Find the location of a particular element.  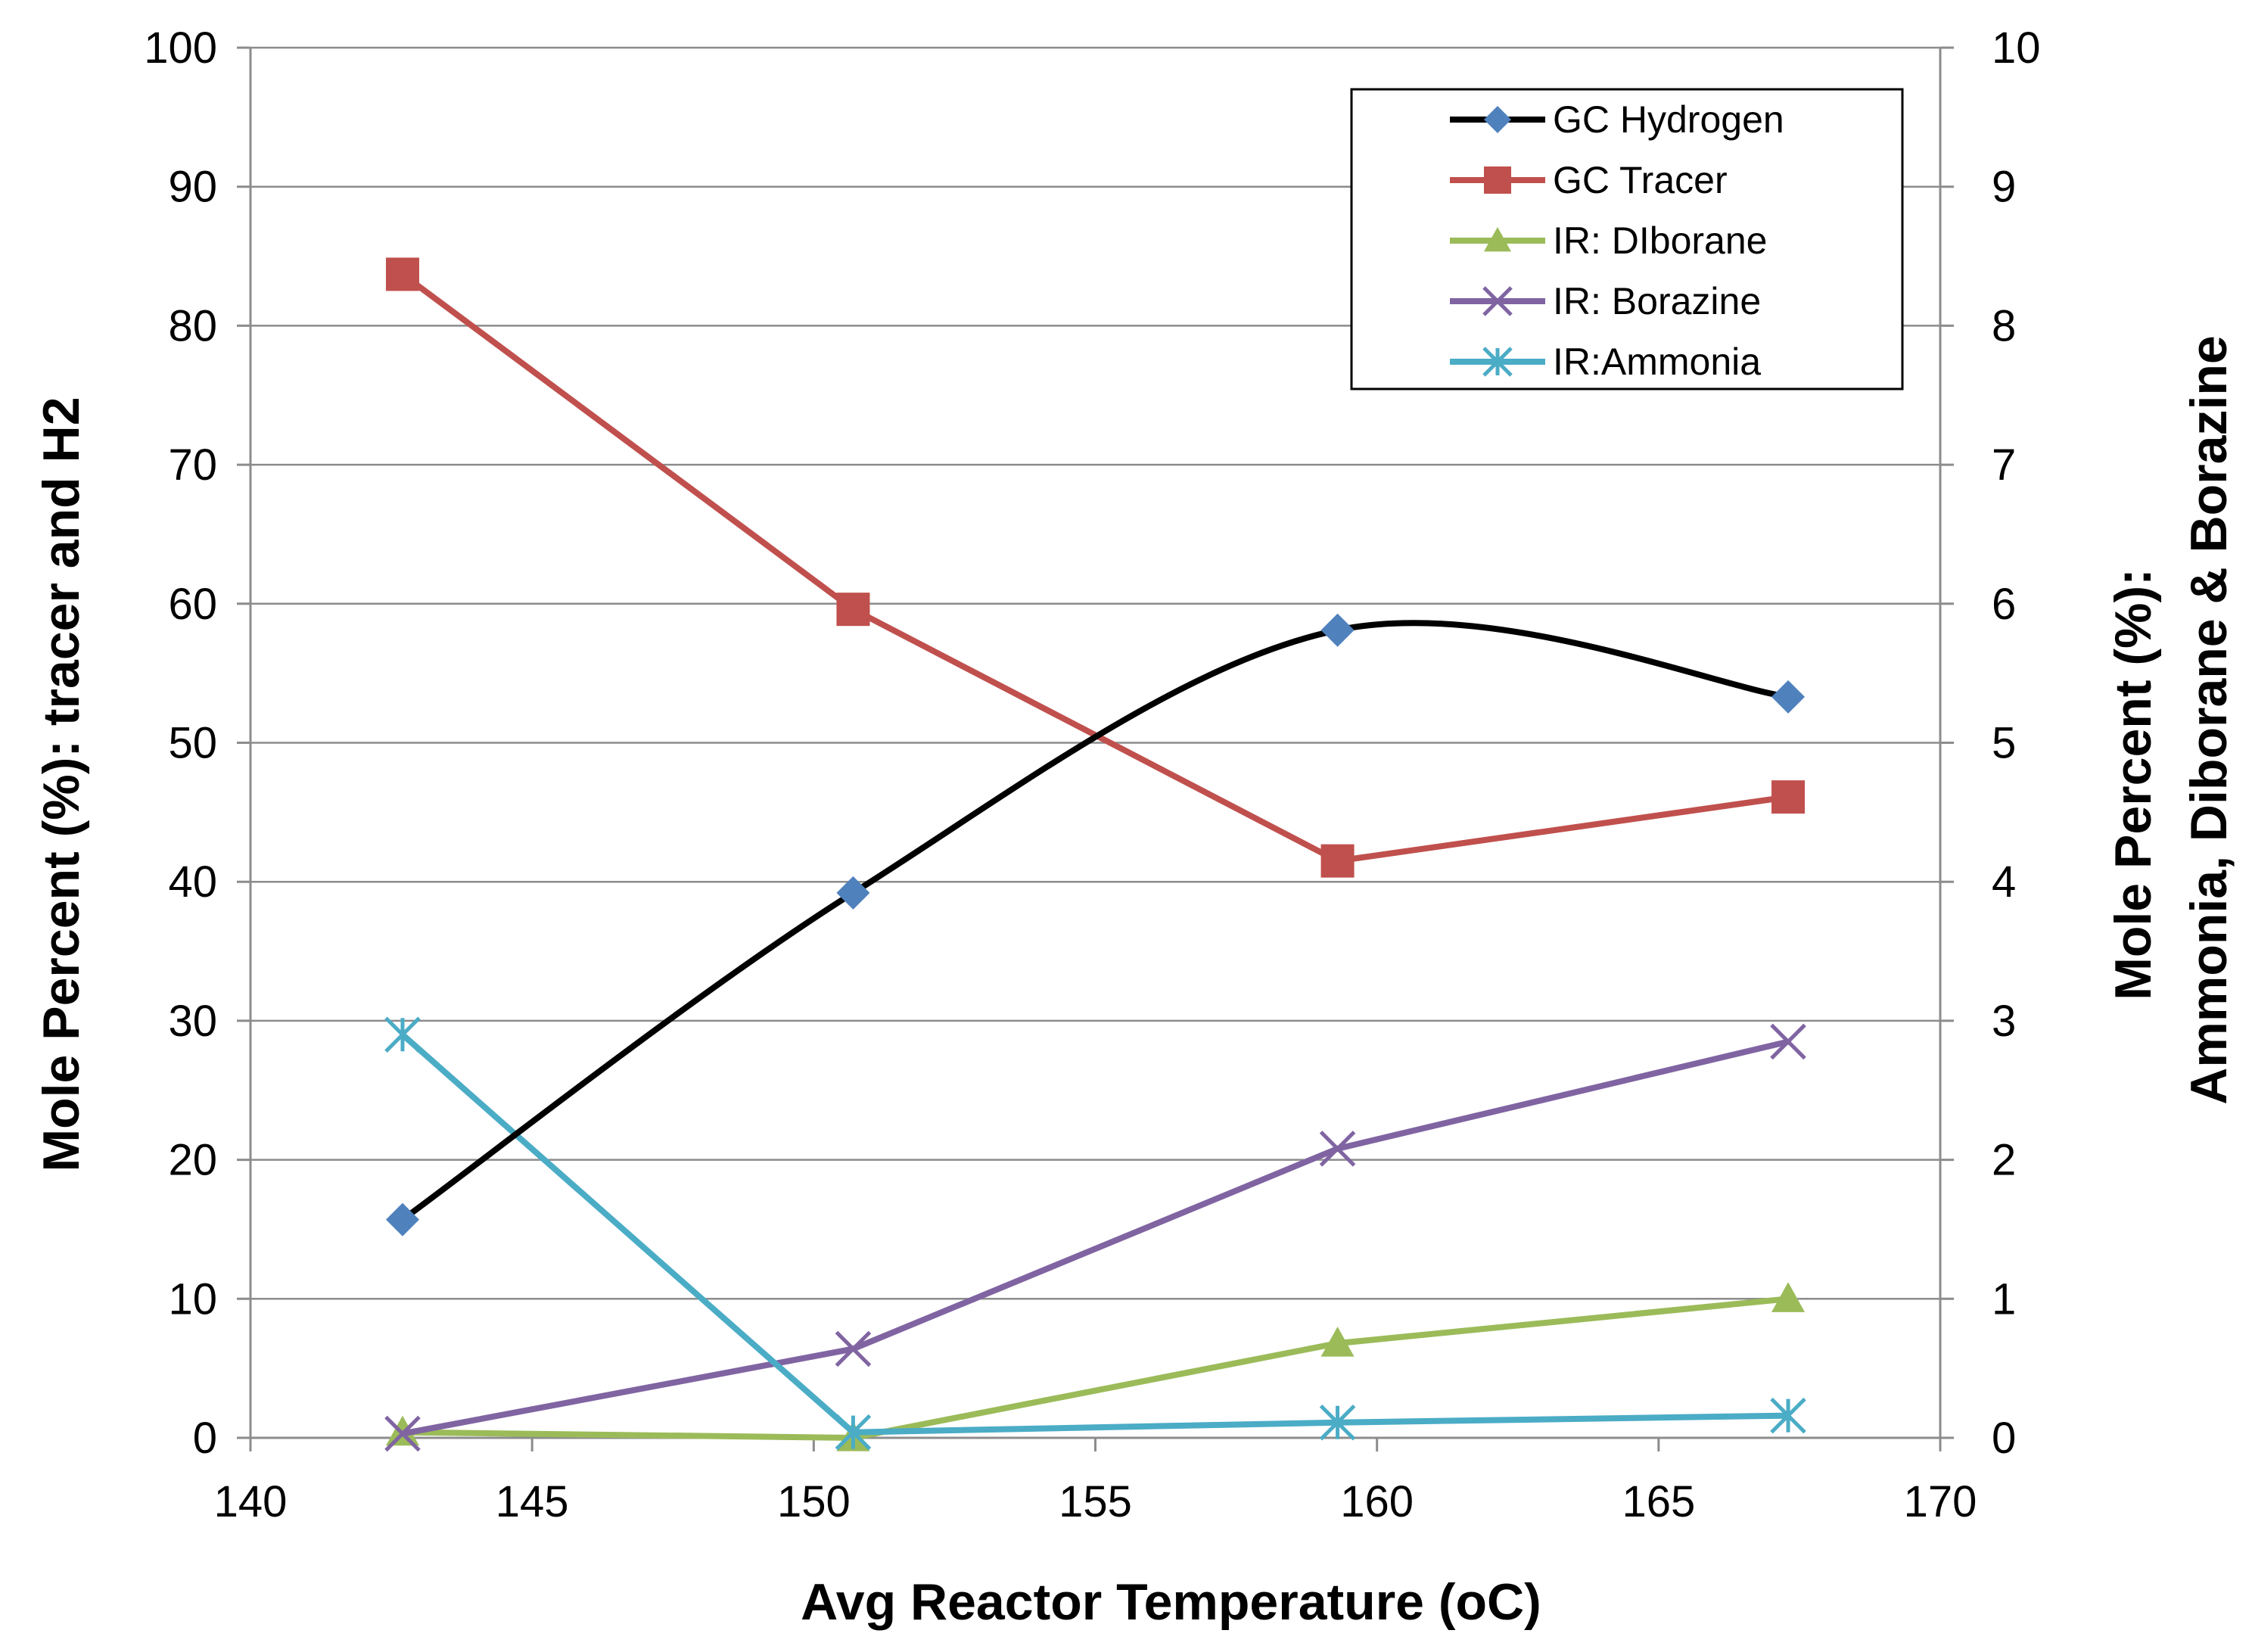

legend-item-ir-borazine: IR: Borazine is located at coordinates (1605, 301).